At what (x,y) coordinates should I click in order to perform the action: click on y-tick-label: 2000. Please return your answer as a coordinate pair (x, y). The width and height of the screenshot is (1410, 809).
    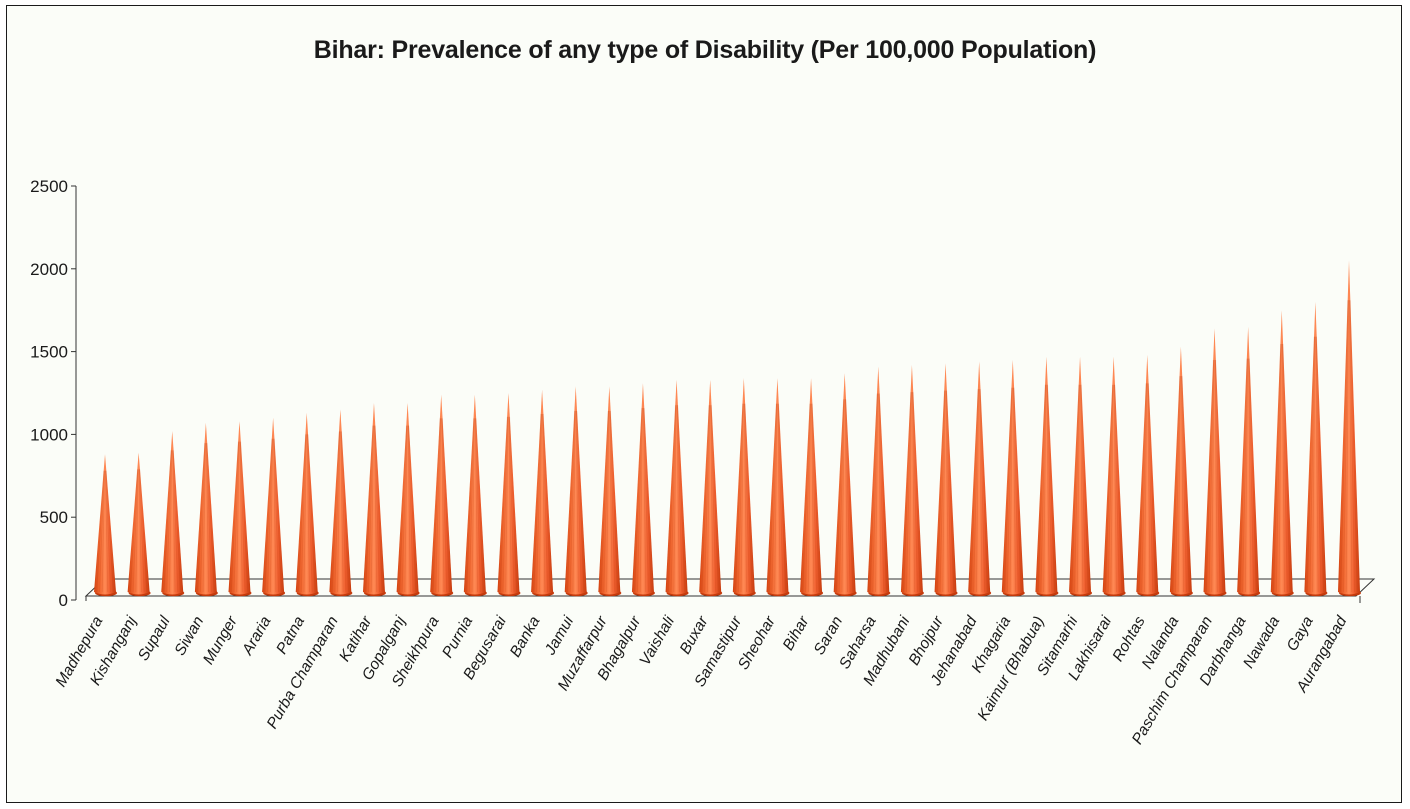
    Looking at the image, I should click on (49, 269).